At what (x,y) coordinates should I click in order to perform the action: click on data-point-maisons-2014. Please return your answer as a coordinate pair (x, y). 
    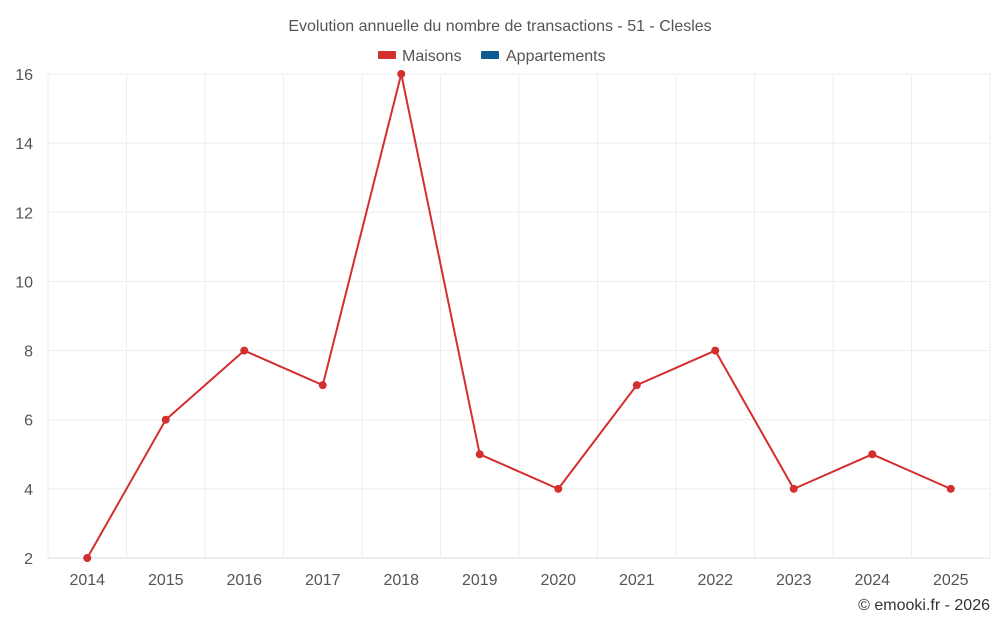
    Looking at the image, I should click on (87, 558).